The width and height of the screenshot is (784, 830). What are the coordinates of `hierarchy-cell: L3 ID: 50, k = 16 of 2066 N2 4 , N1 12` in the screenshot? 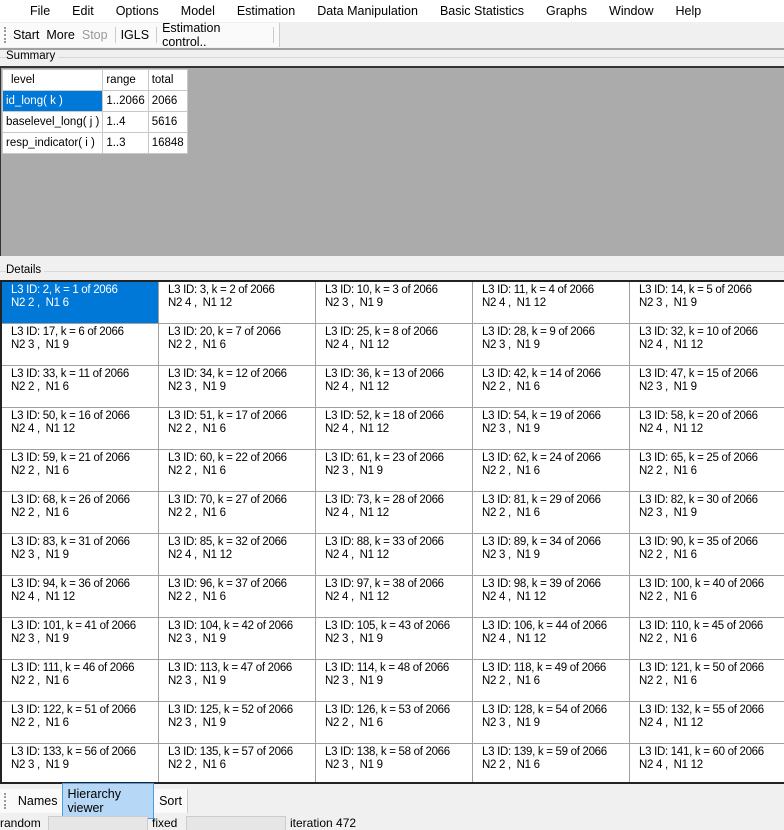 It's located at (80, 429).